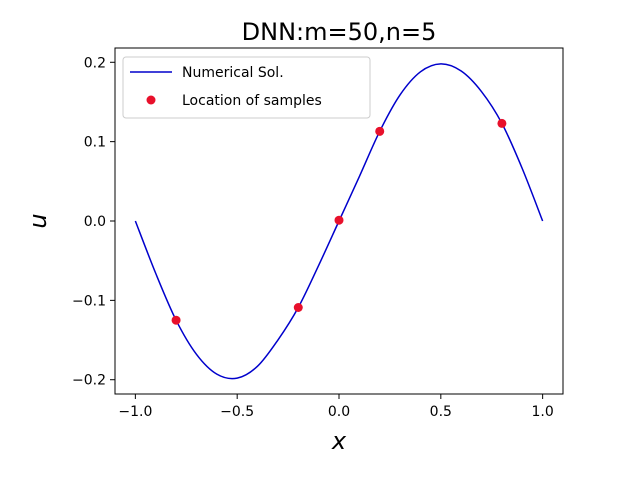  Describe the element at coordinates (233, 73) in the screenshot. I see `legend-label-numerical-sol: Numerical Sol.` at that location.